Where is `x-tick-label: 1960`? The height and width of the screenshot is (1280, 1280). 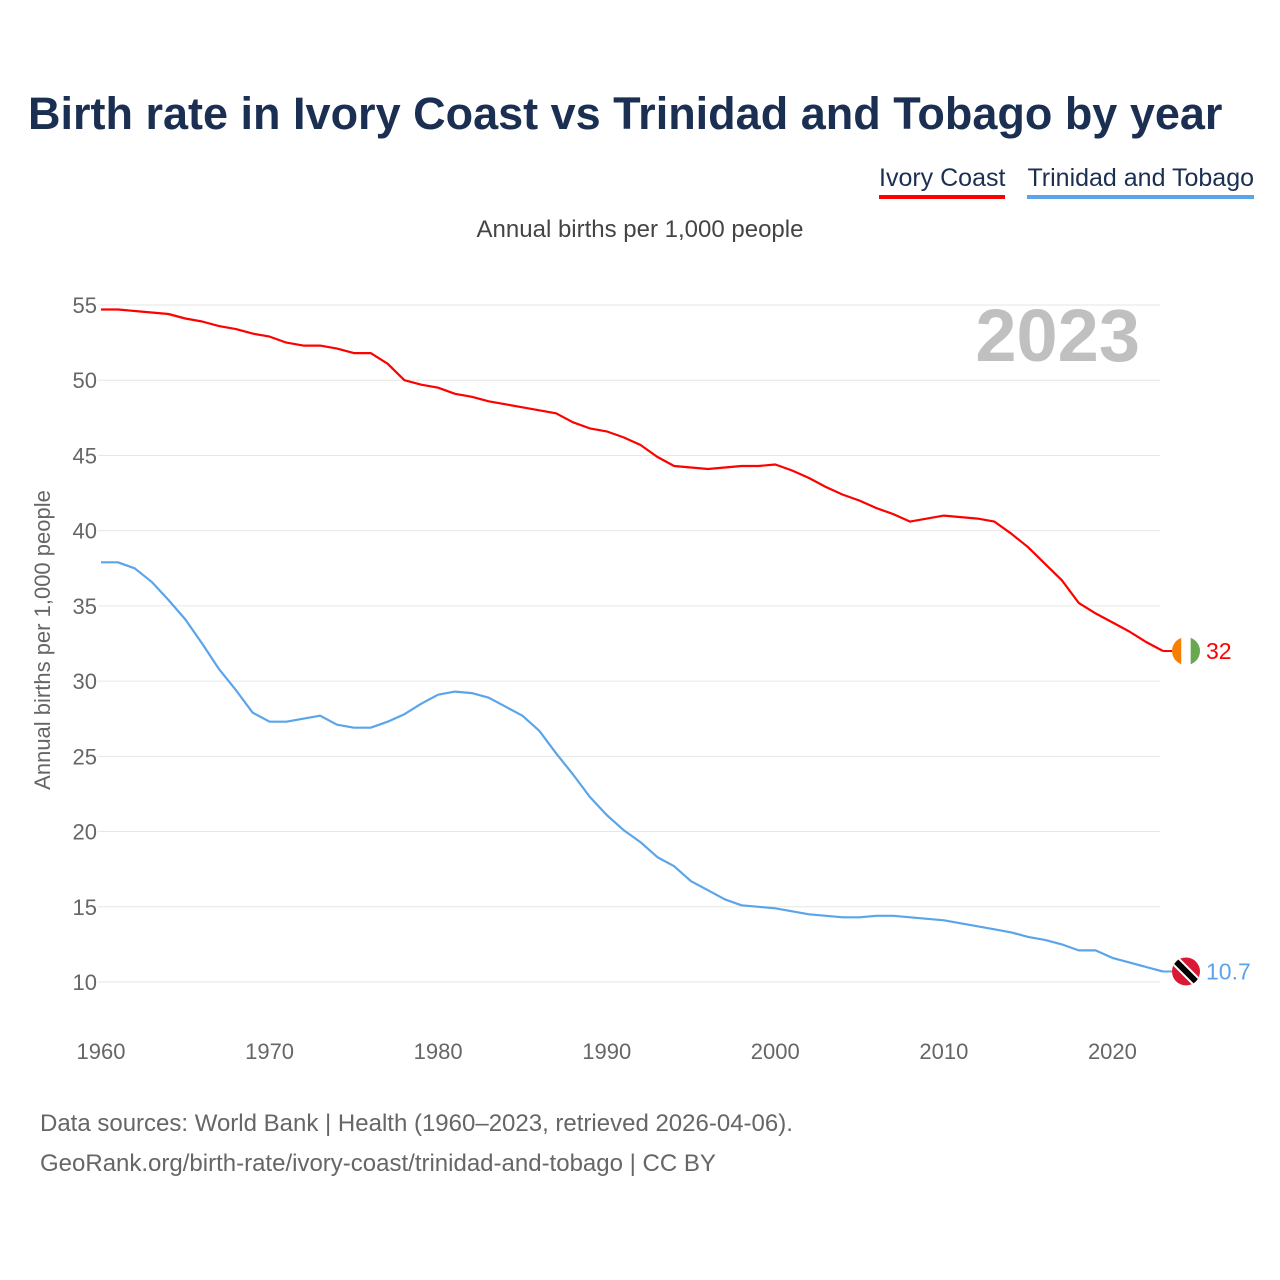
x-tick-label: 1960 is located at coordinates (101, 1051).